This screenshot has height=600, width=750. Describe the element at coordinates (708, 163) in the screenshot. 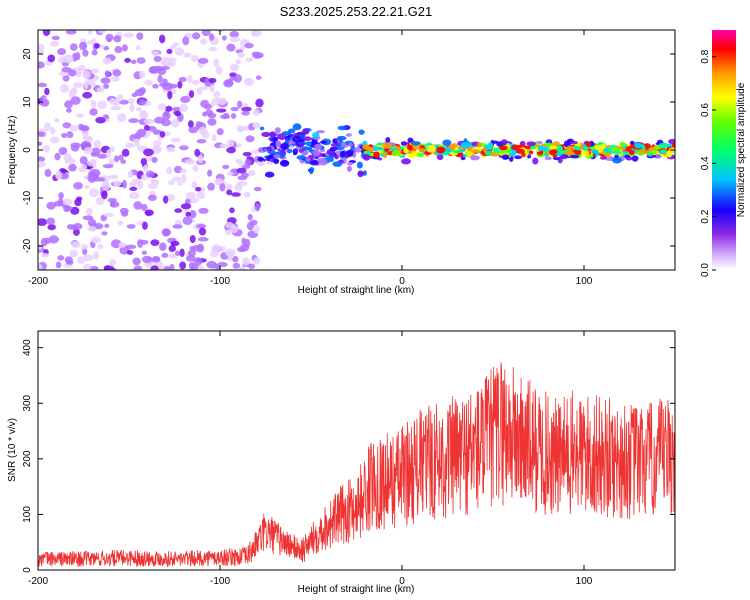

I see `colorbar-axis: 0.0 0.2 0.4 0.6 0.8` at that location.